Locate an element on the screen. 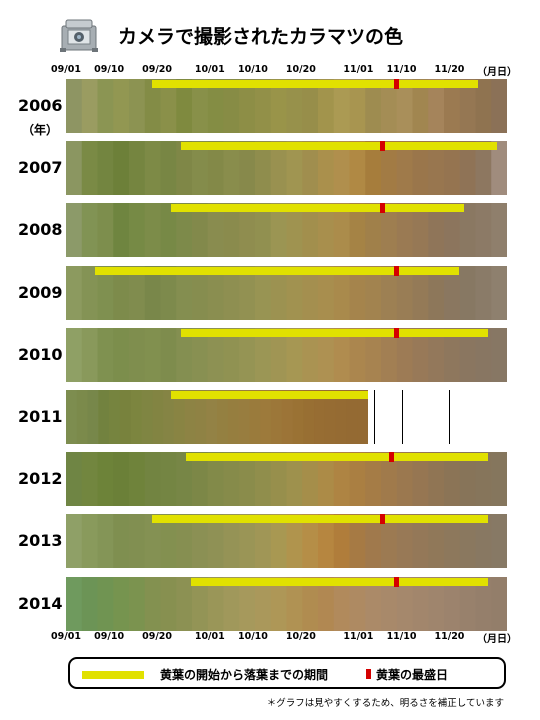 This screenshot has height=720, width=540. x-tick-label: 11/01 is located at coordinates (358, 69).